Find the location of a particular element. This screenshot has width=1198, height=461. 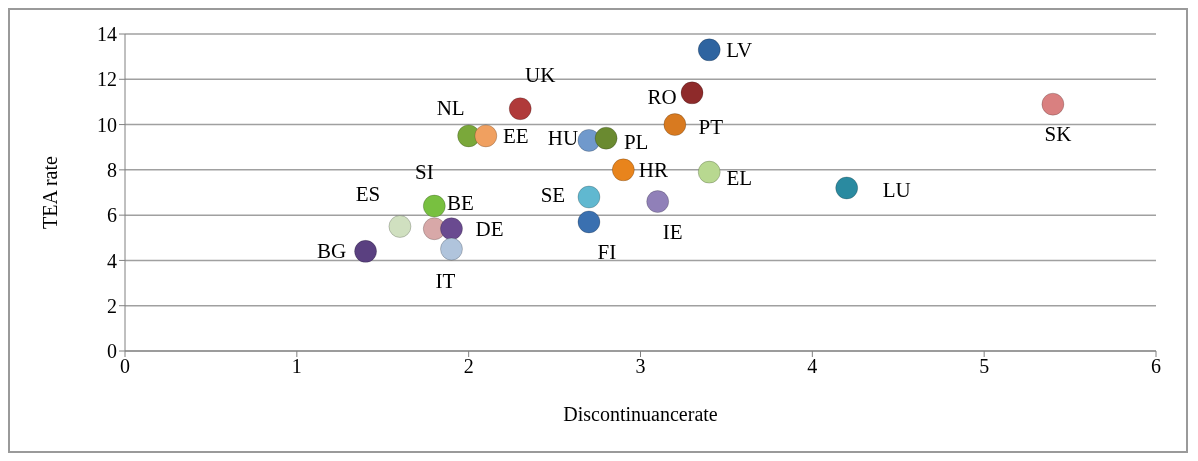

series-label: HR is located at coordinates (653, 169).